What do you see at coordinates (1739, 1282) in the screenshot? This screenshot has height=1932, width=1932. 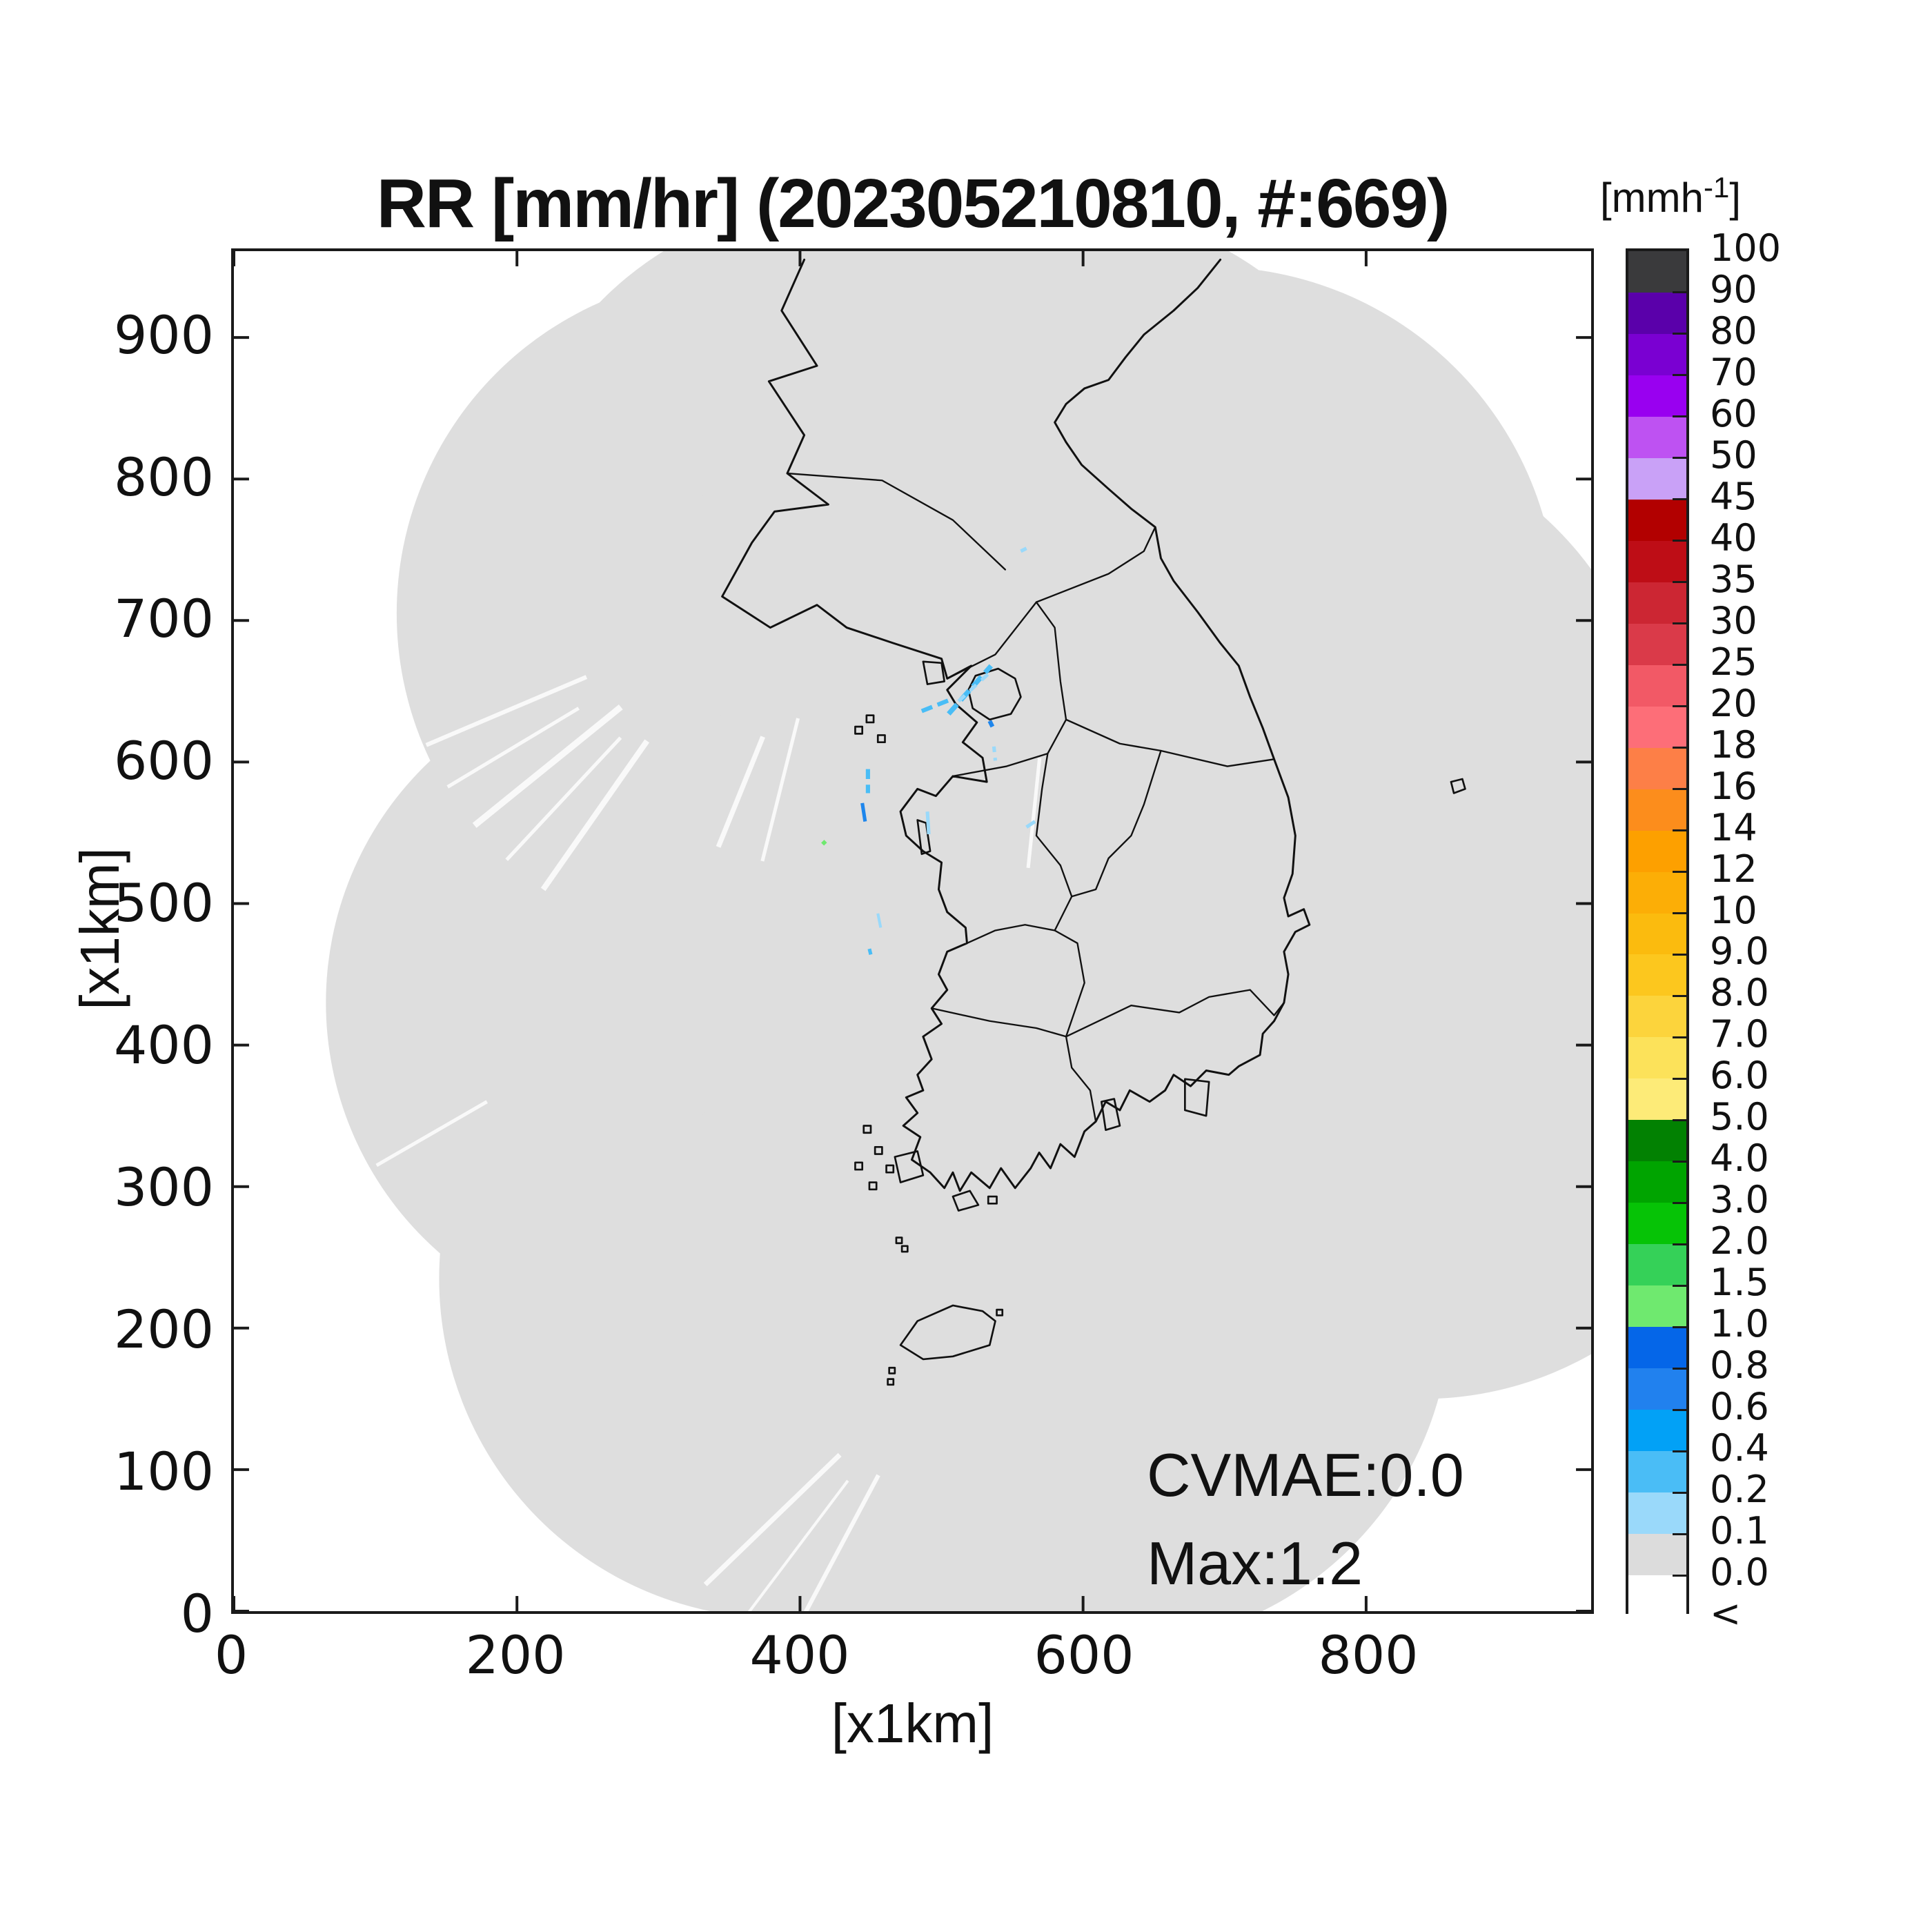 I see `colorbar-tick-label: 1.5` at bounding box center [1739, 1282].